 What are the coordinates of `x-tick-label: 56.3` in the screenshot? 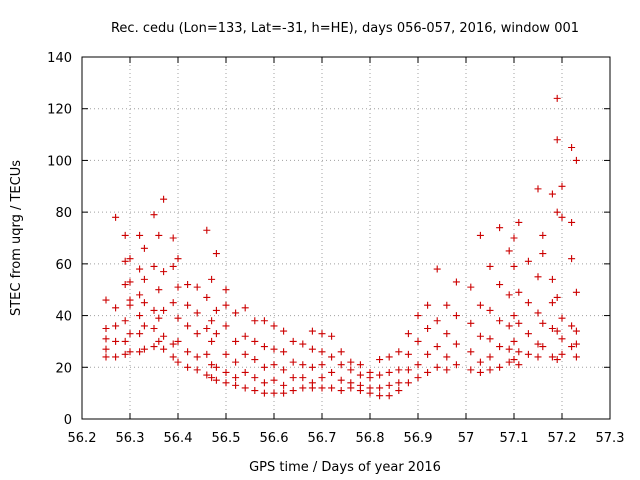 It's located at (130, 438).